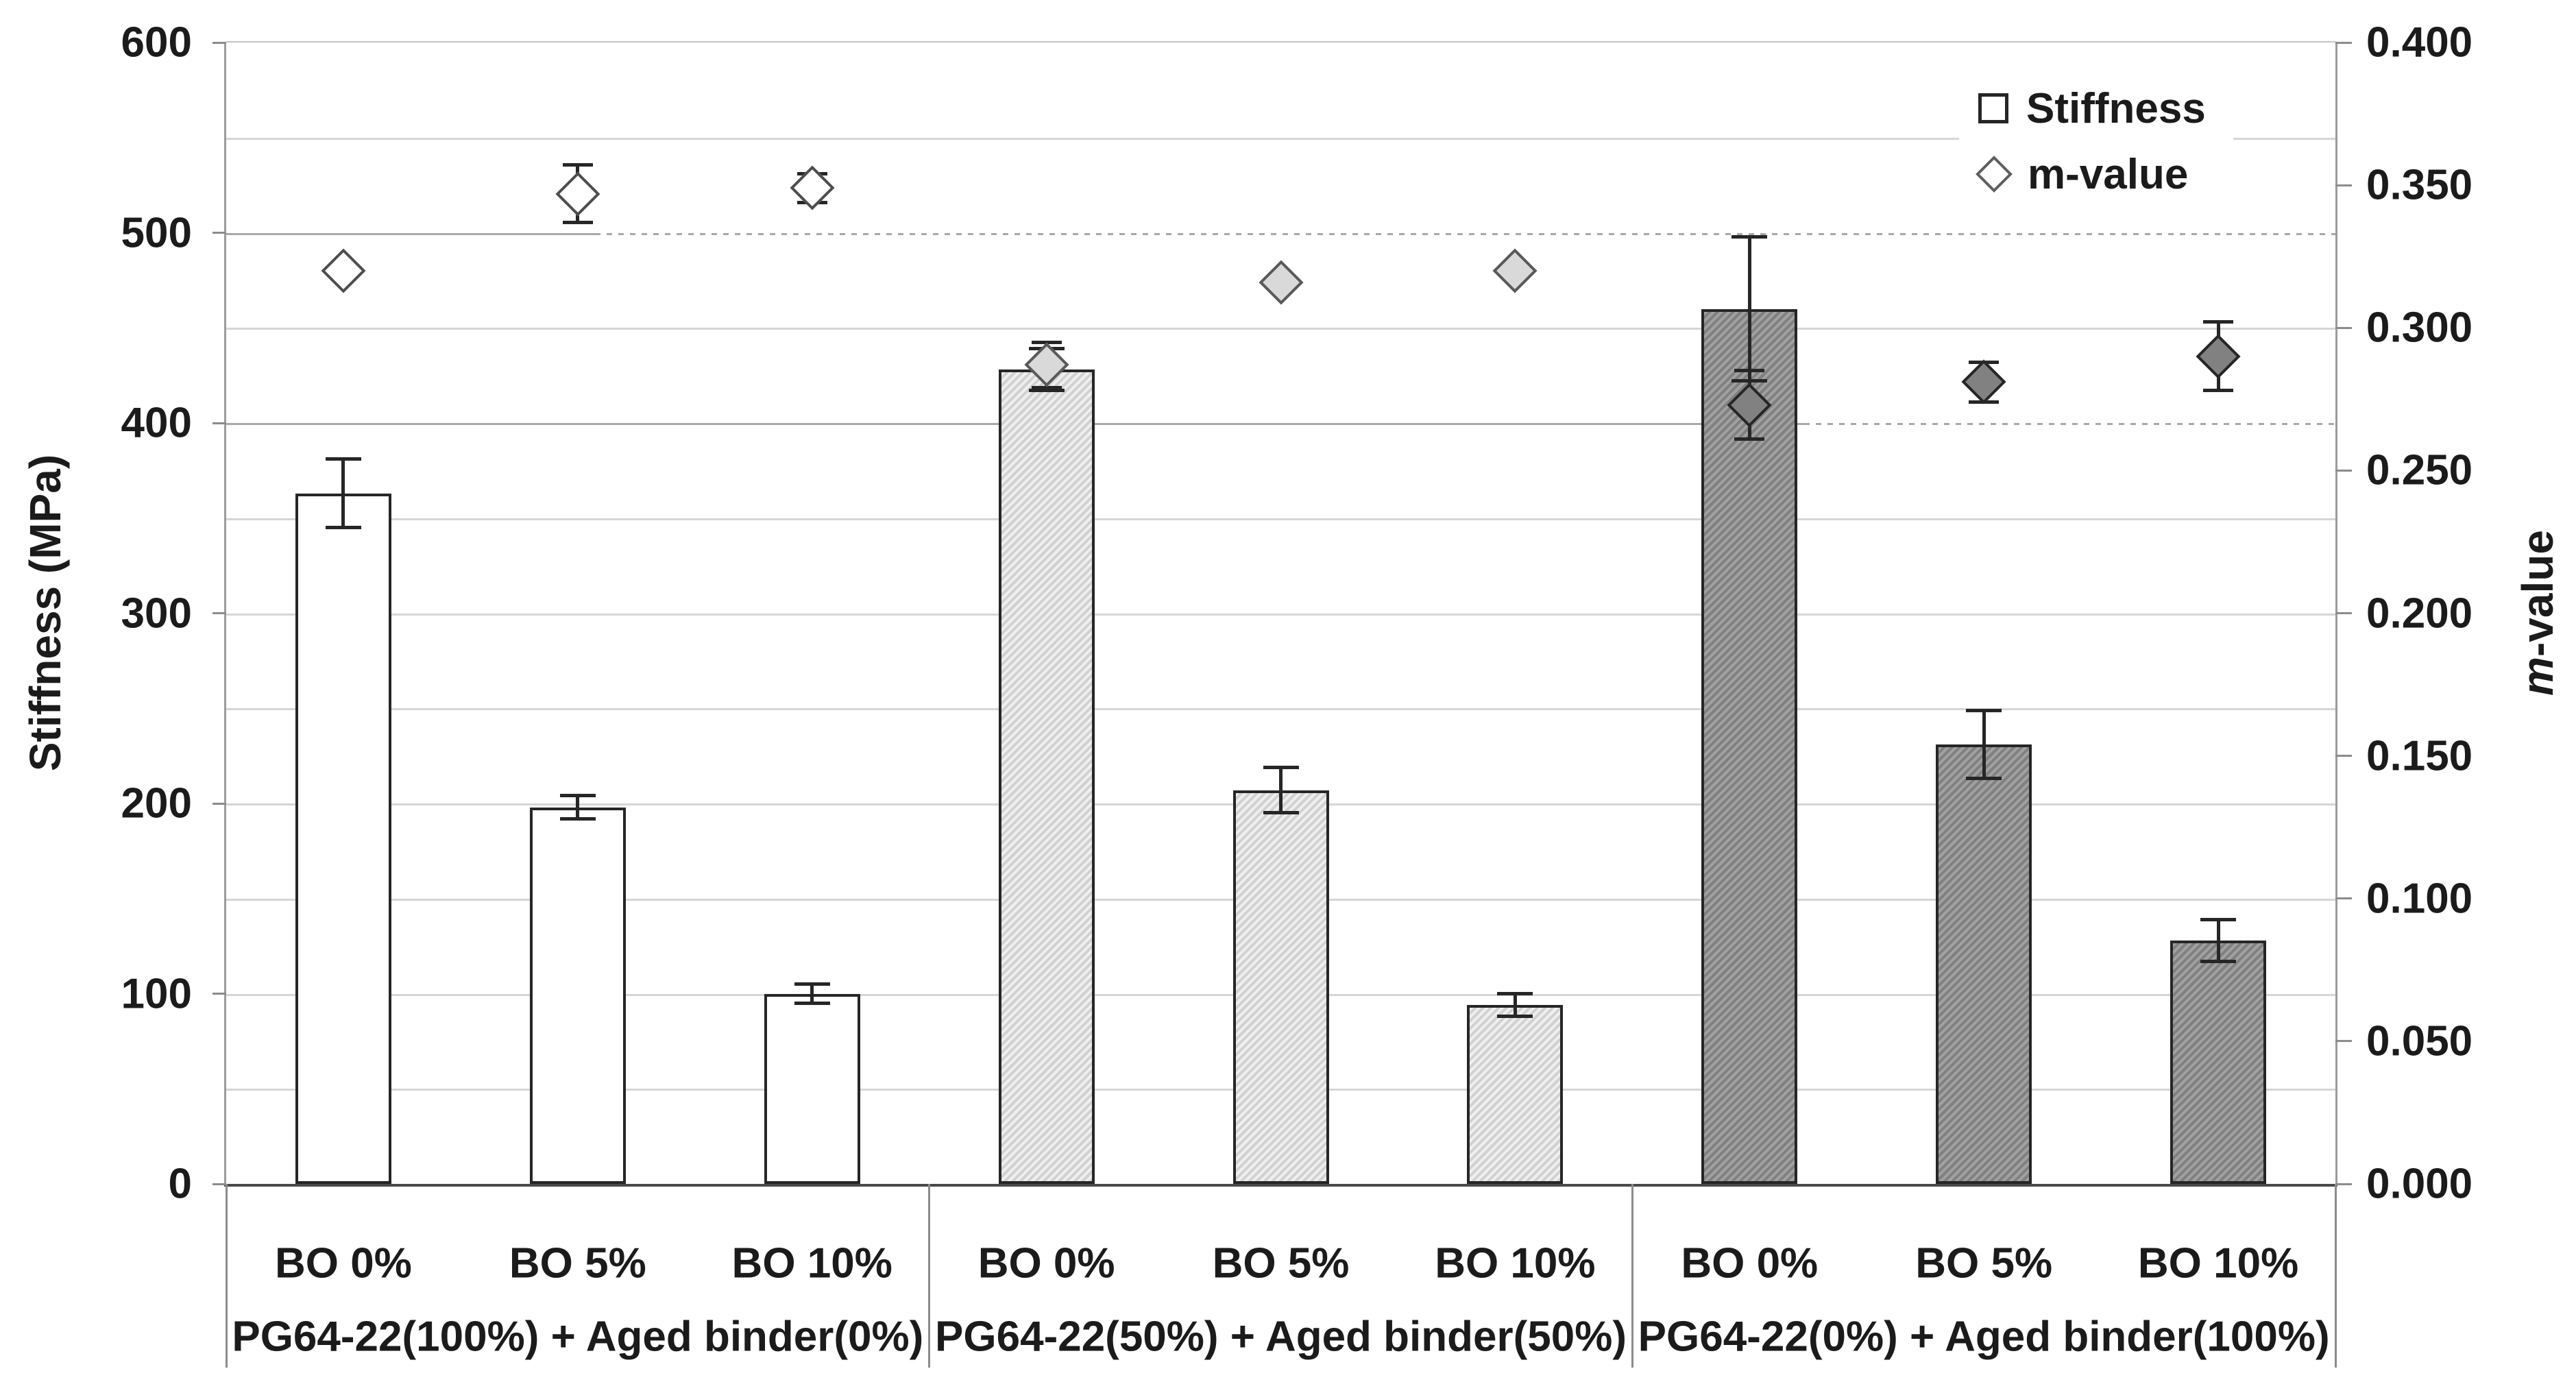  What do you see at coordinates (1993, 108) in the screenshot?
I see `stiffness-square-icon` at bounding box center [1993, 108].